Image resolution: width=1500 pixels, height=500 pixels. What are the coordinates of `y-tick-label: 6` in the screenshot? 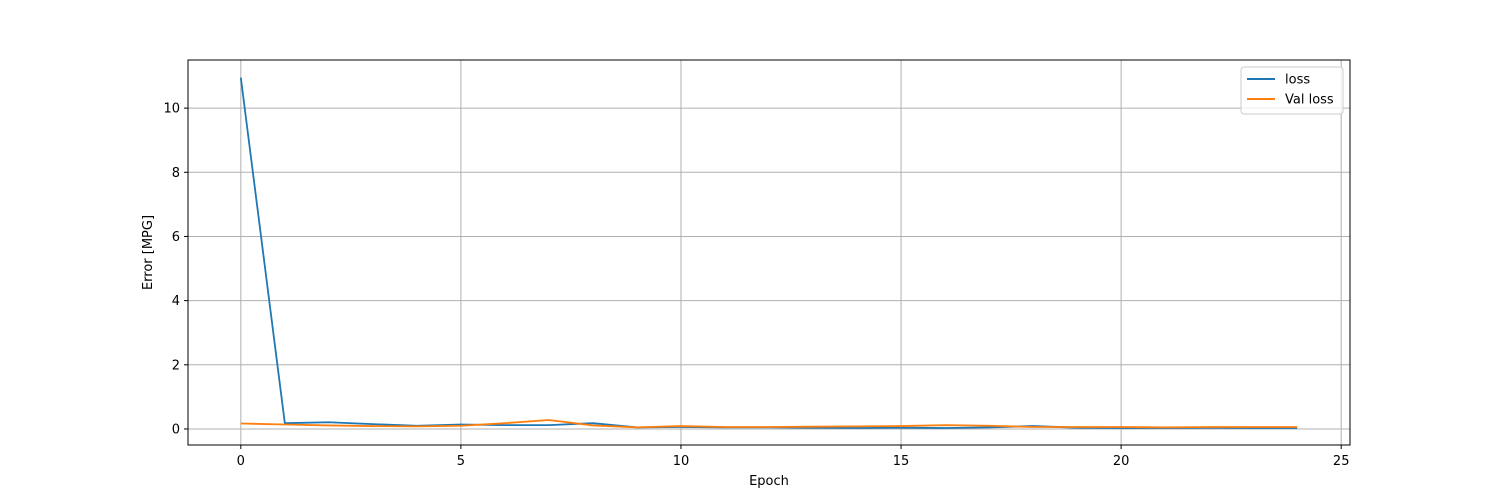 It's located at (176, 237).